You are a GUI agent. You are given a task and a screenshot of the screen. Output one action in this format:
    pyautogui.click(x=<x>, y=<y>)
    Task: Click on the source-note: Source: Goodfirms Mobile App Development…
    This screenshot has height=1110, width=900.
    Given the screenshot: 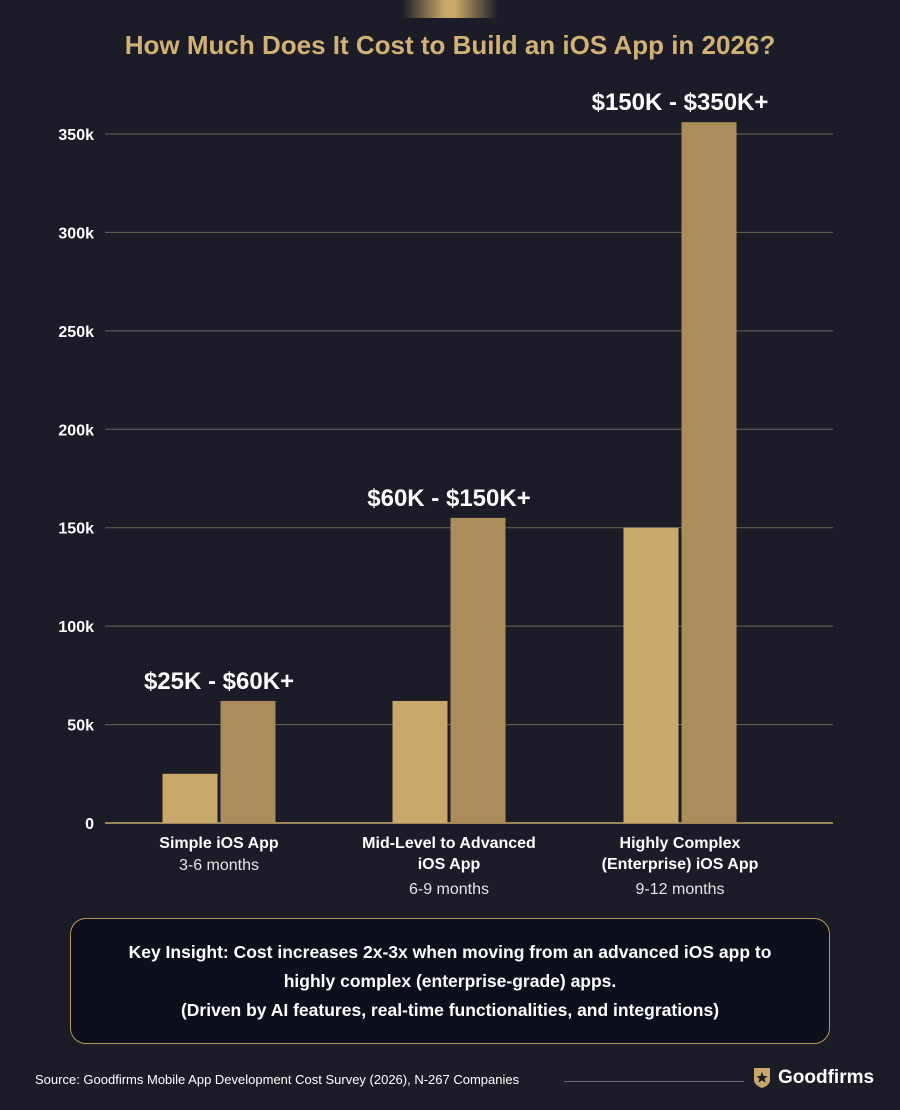 What is the action you would take?
    pyautogui.click(x=277, y=1079)
    